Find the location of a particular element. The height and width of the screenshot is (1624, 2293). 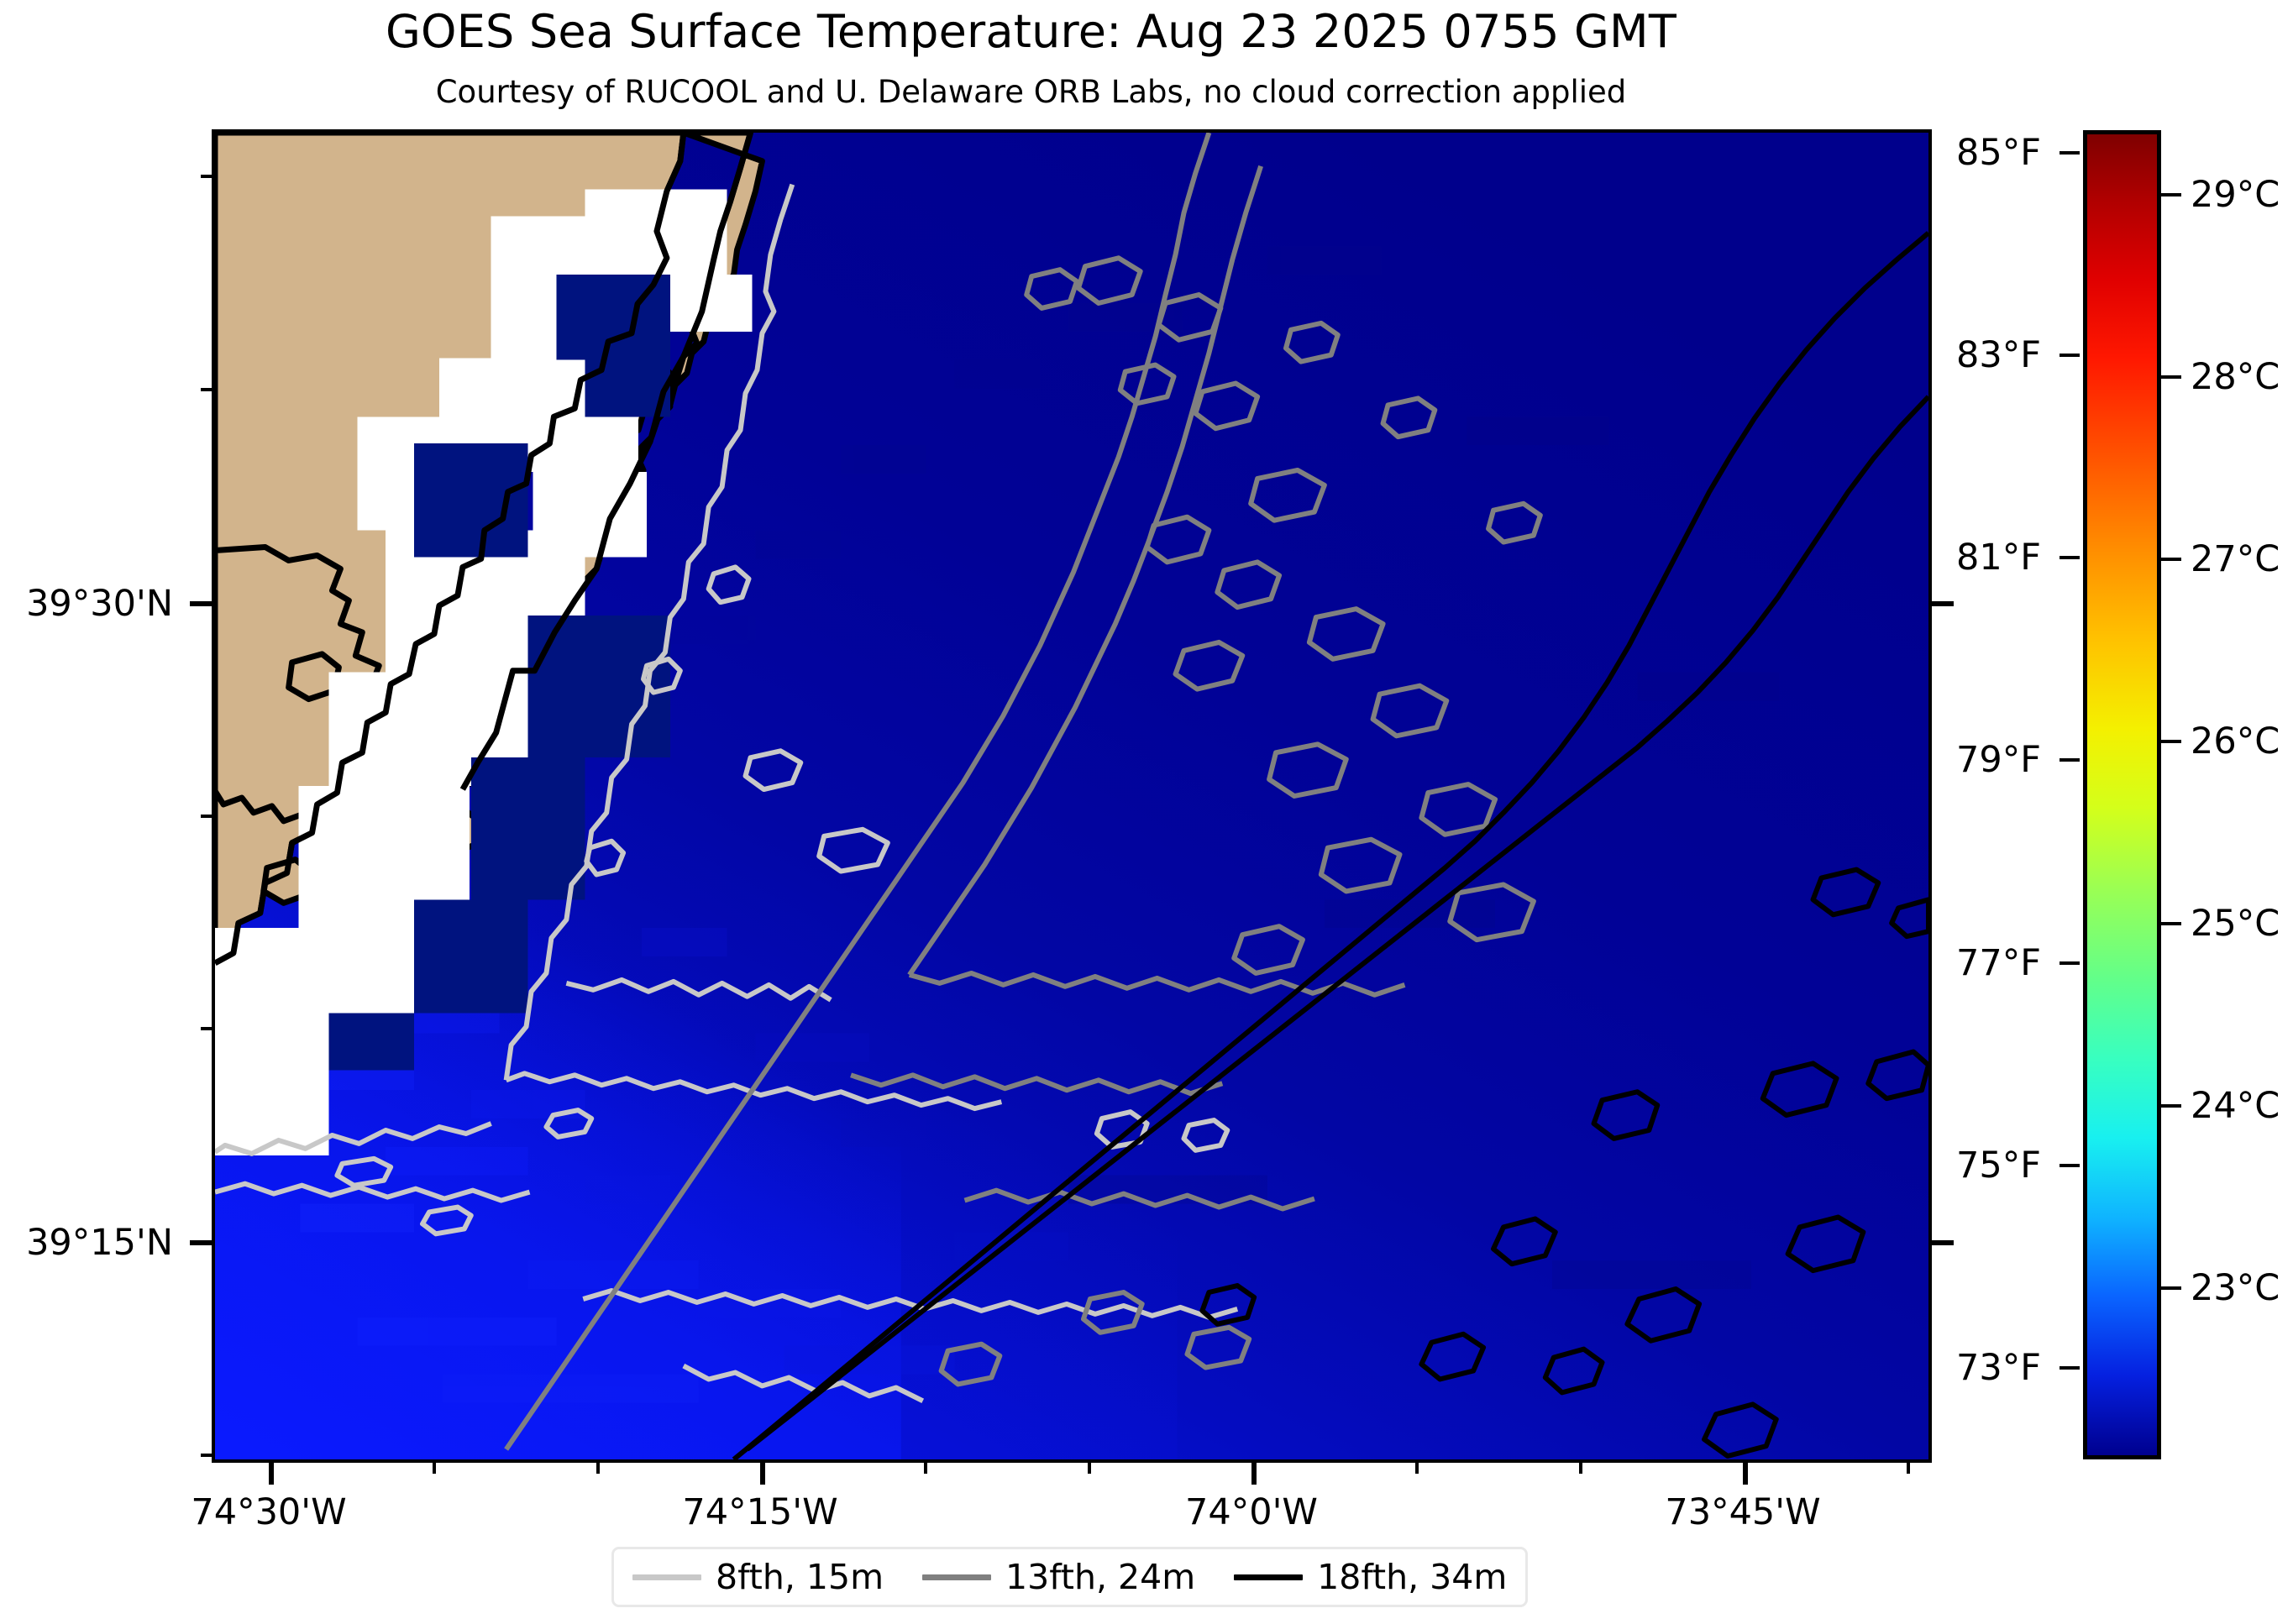

colorbar-label-c-2: 27°C is located at coordinates (2235, 559).